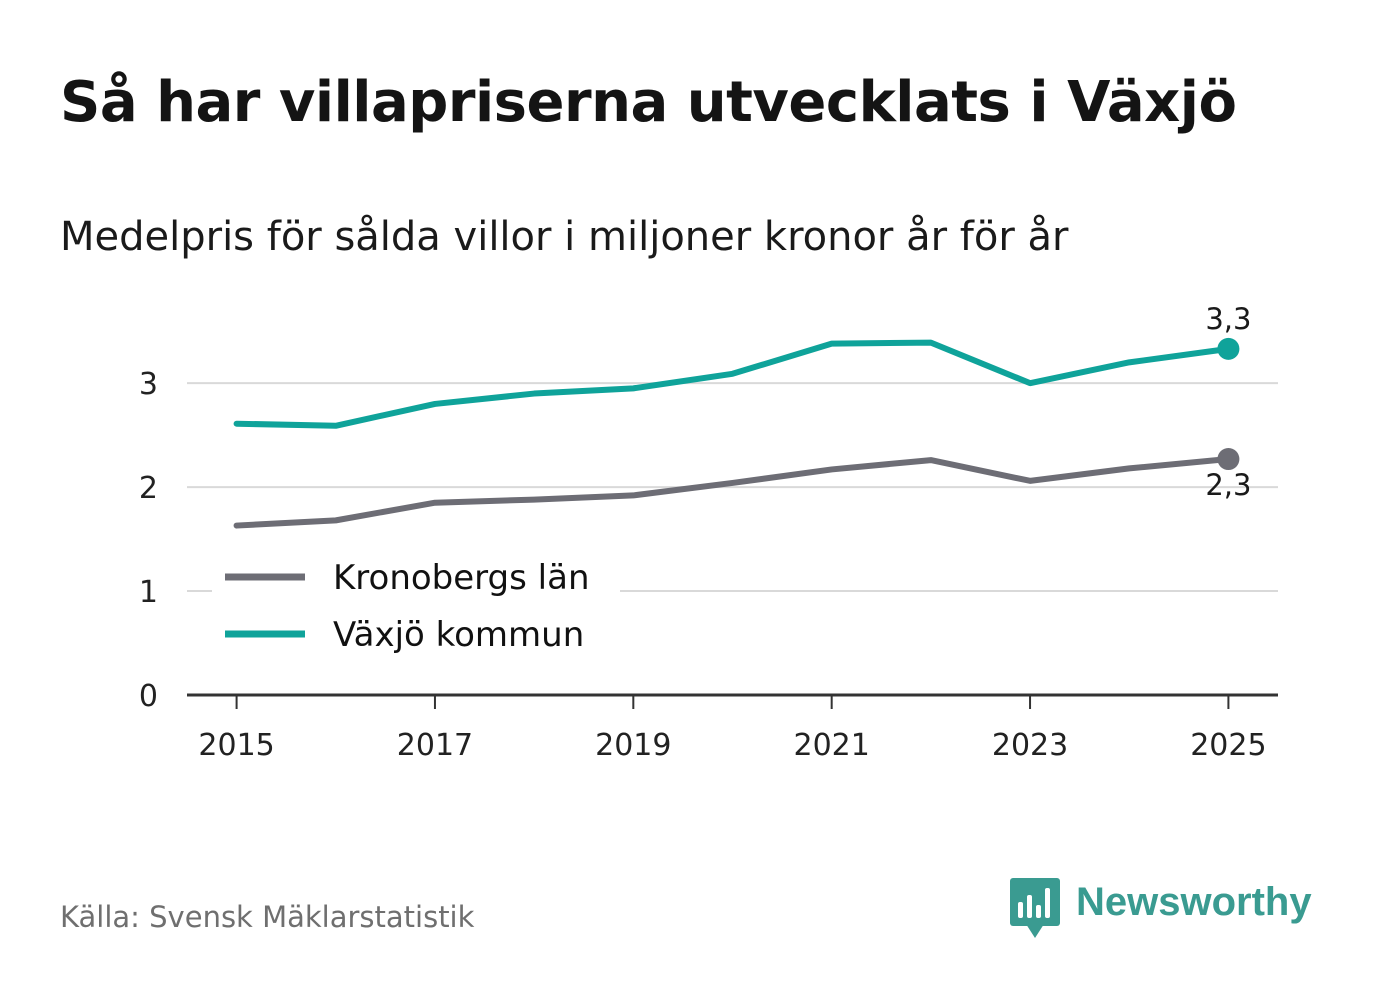 The height and width of the screenshot is (999, 1382). What do you see at coordinates (1194, 902) in the screenshot?
I see `brand-name: Newsworthy` at bounding box center [1194, 902].